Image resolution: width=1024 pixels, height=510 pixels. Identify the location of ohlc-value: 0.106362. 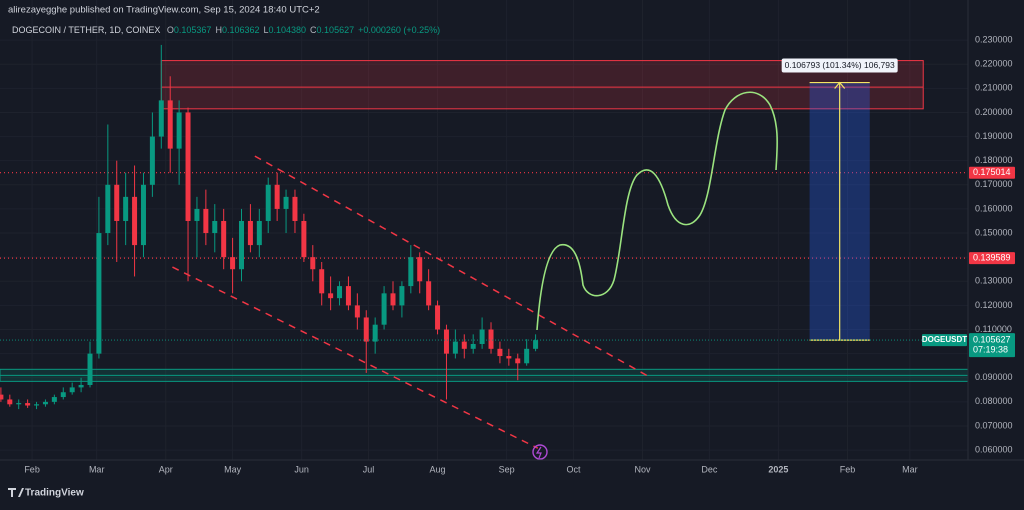
(241, 30).